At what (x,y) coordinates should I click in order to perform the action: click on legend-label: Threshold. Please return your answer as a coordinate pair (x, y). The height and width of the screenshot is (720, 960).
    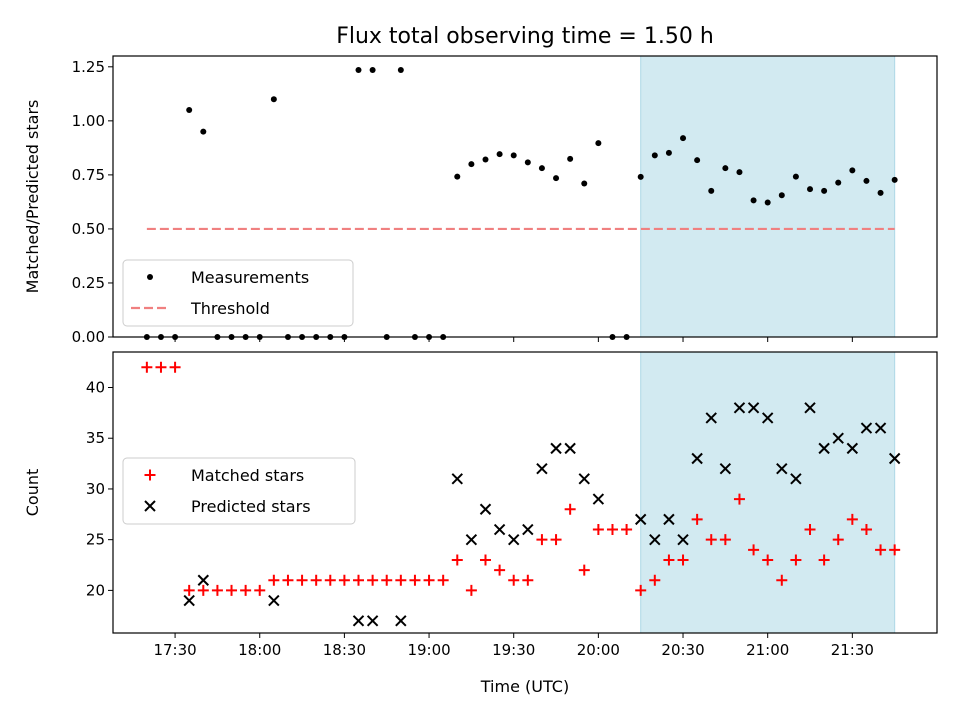
    Looking at the image, I should click on (230, 308).